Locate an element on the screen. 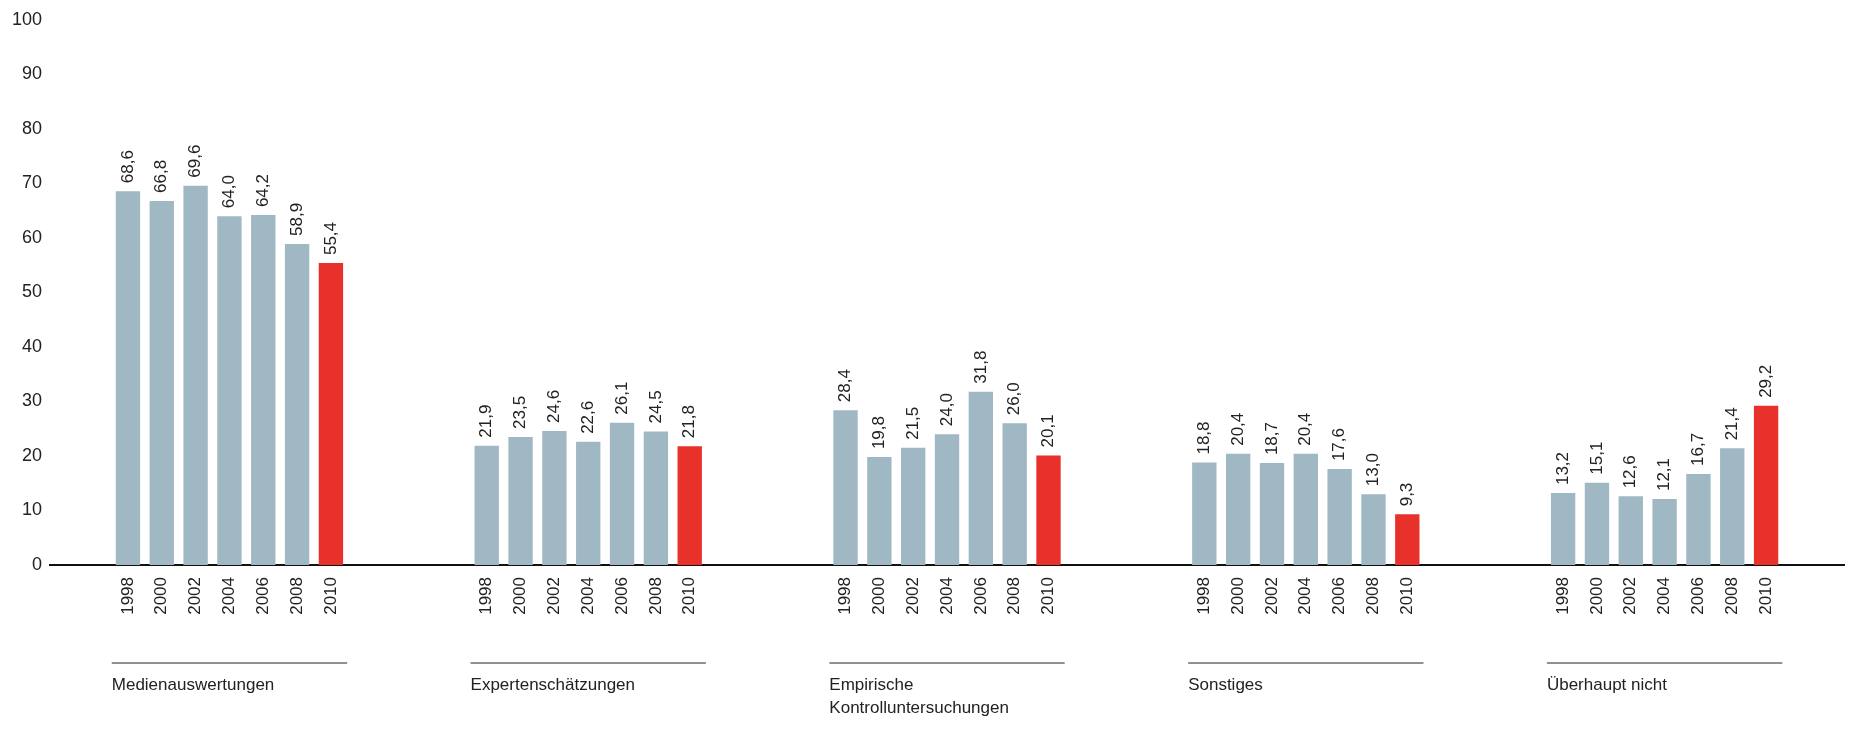 This screenshot has width=1854, height=731. data-label: 16,7 is located at coordinates (1698, 449).